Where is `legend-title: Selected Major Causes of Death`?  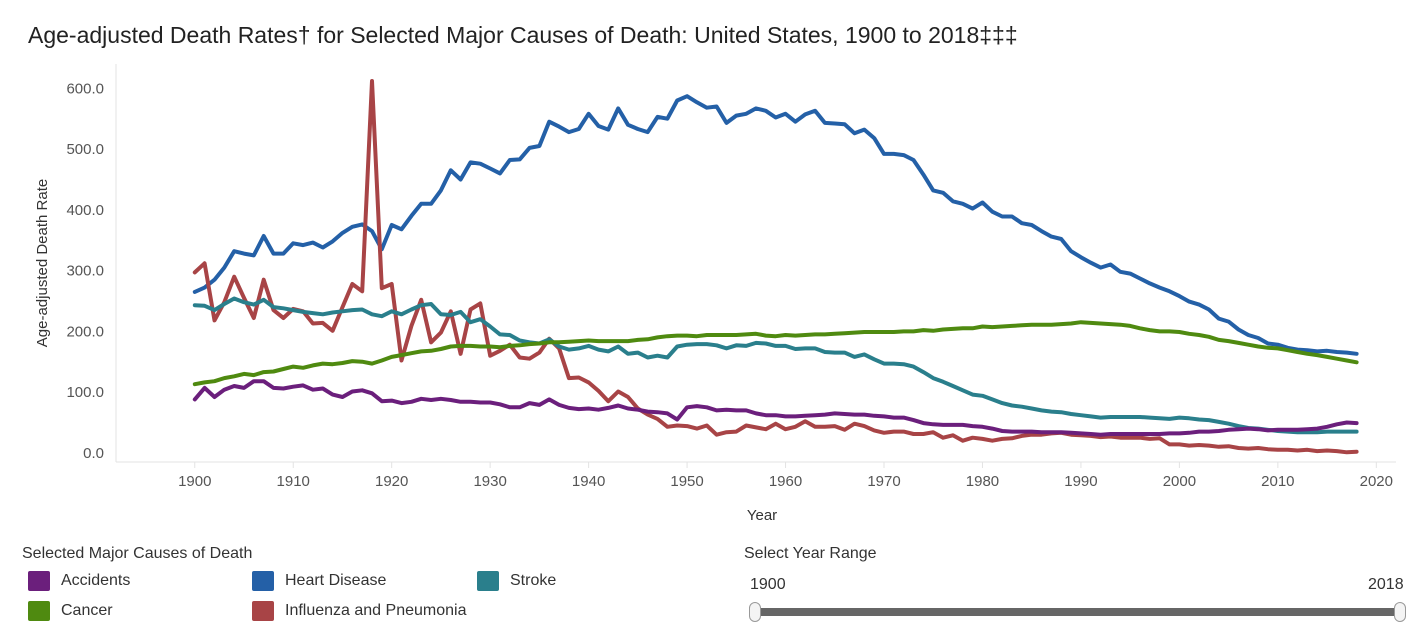
legend-title: Selected Major Causes of Death is located at coordinates (137, 553).